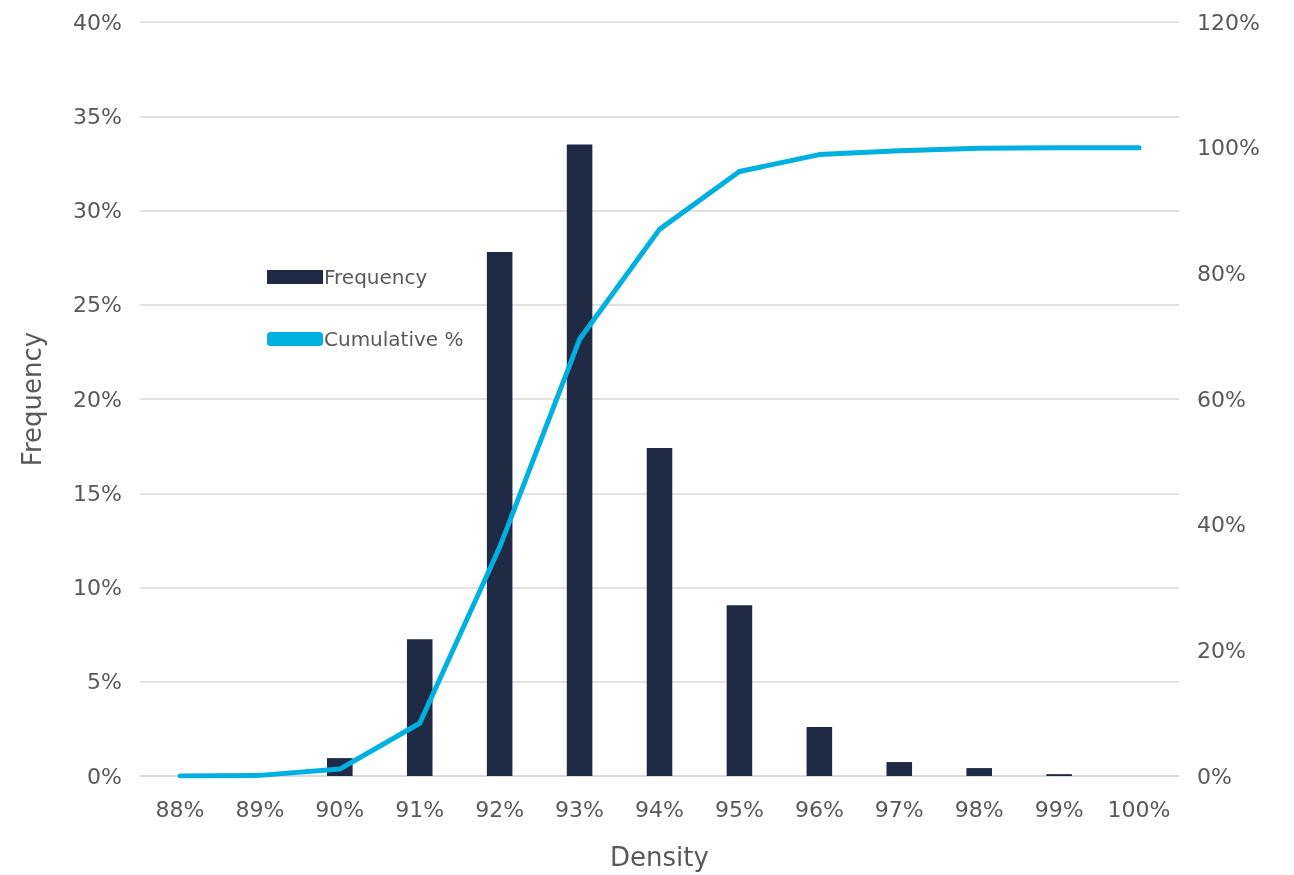  What do you see at coordinates (104, 682) in the screenshot?
I see `y-tick-label: 5%` at bounding box center [104, 682].